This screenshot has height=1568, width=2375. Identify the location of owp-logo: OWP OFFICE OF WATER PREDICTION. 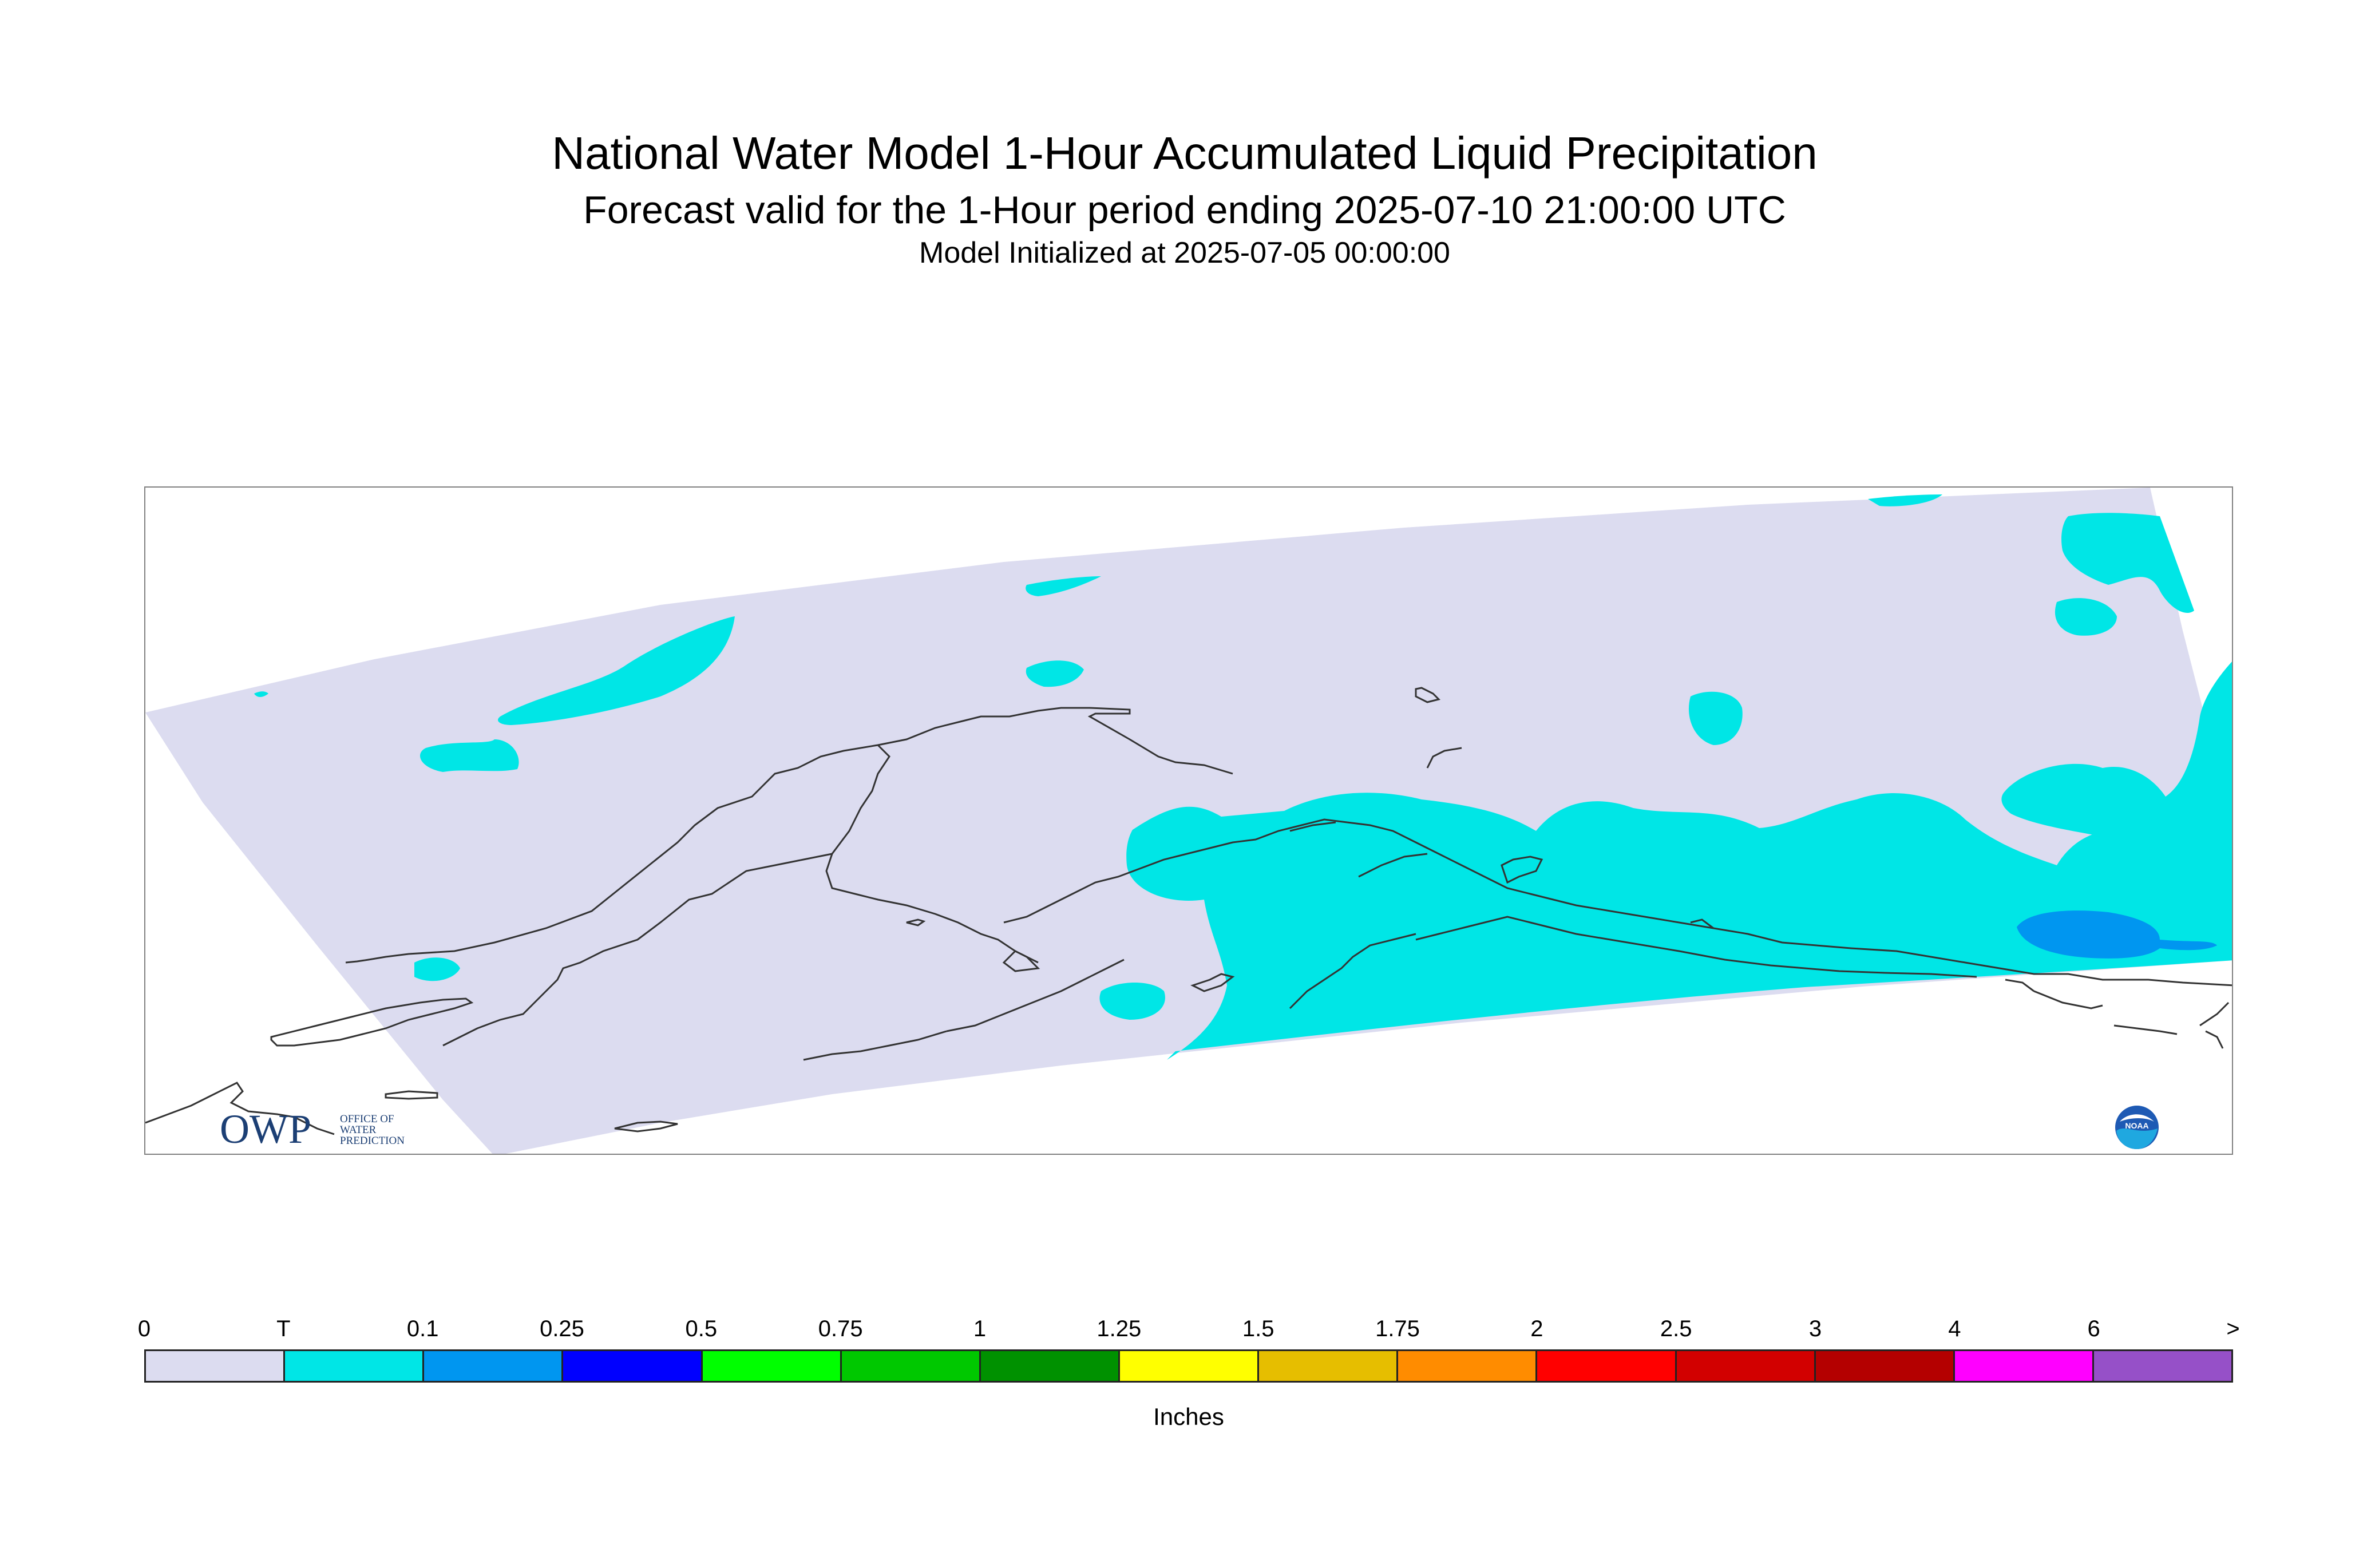
(312, 1129).